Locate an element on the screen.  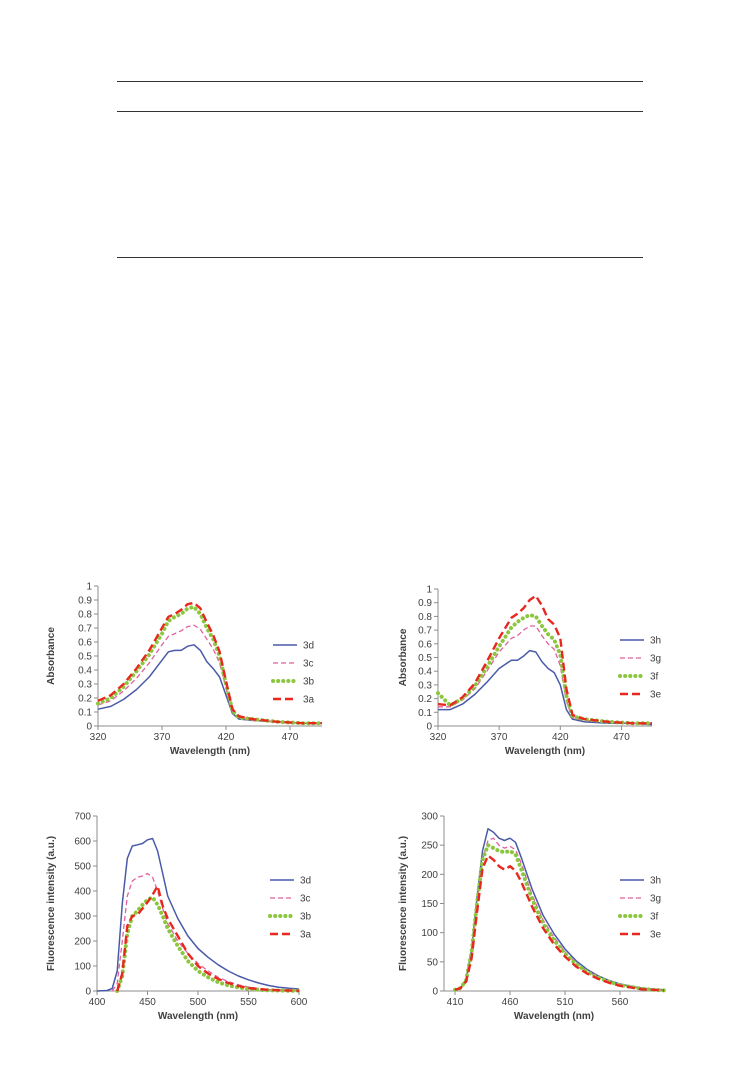
table-bottom-rule is located at coordinates (380, 257).